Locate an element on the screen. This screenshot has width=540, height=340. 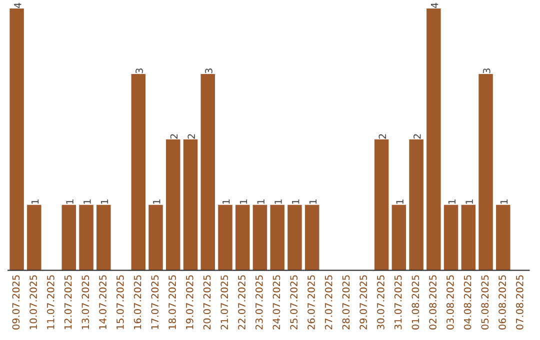
x-tick-label: 23.07.2025 is located at coordinates (259, 302).